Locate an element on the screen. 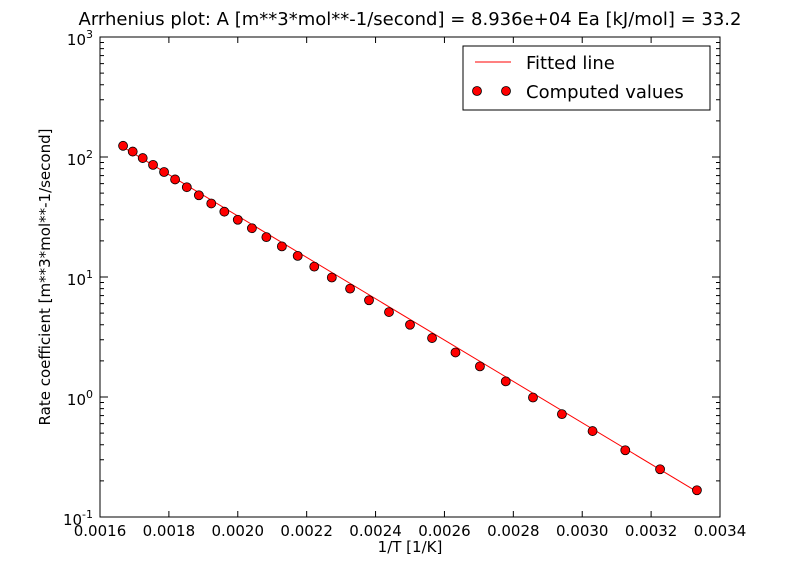 This screenshot has width=800, height=563. x-axis-label: 1/T [1/K] is located at coordinates (410, 547).